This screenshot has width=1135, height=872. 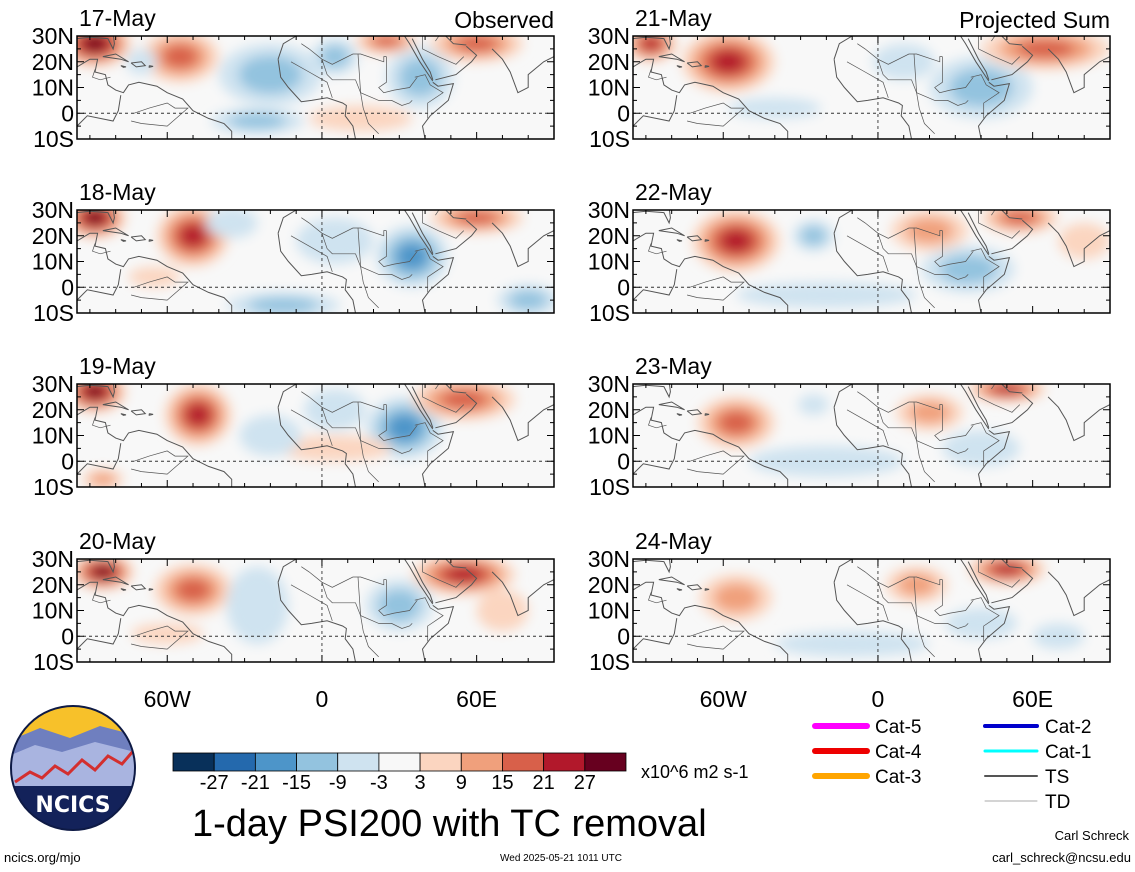 I want to click on y-tick-label: 10S, so click(x=53, y=139).